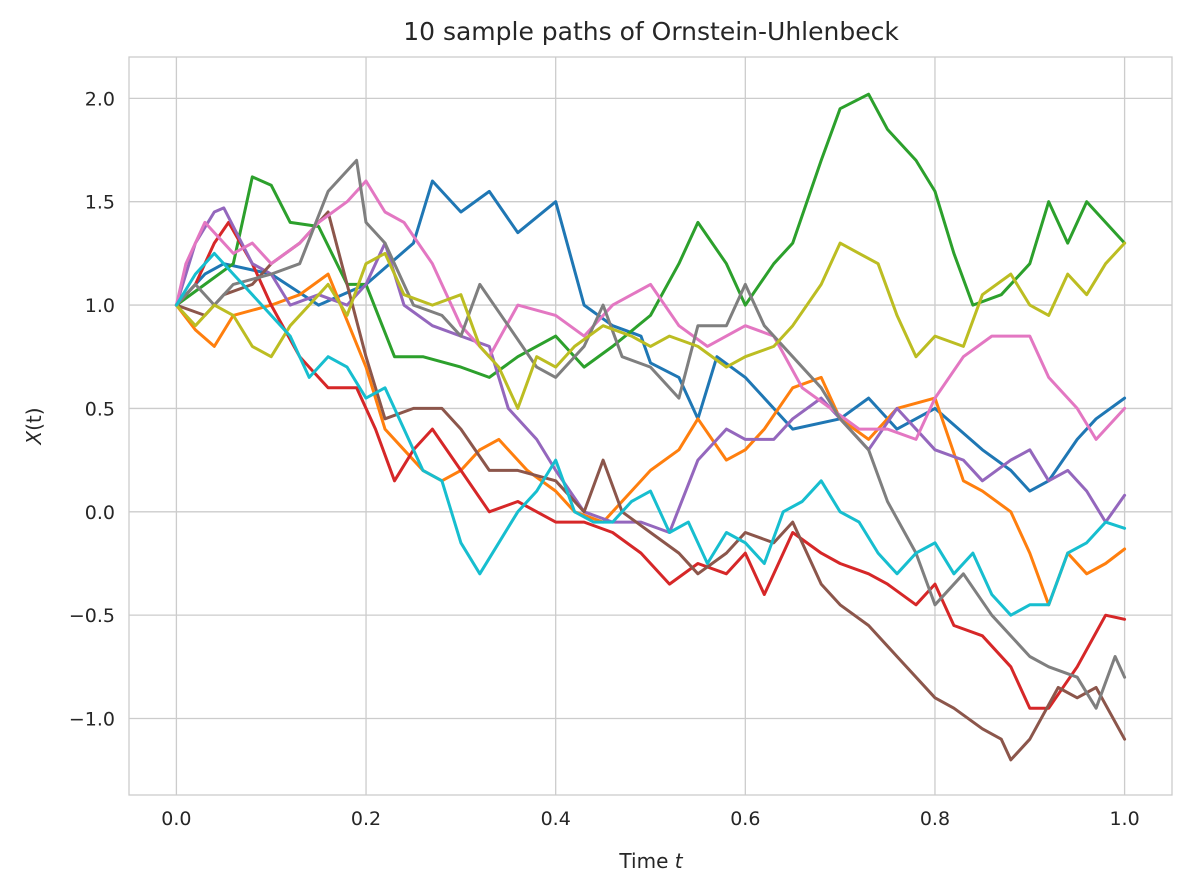  I want to click on x-tick-label: 0.0, so click(176, 819).